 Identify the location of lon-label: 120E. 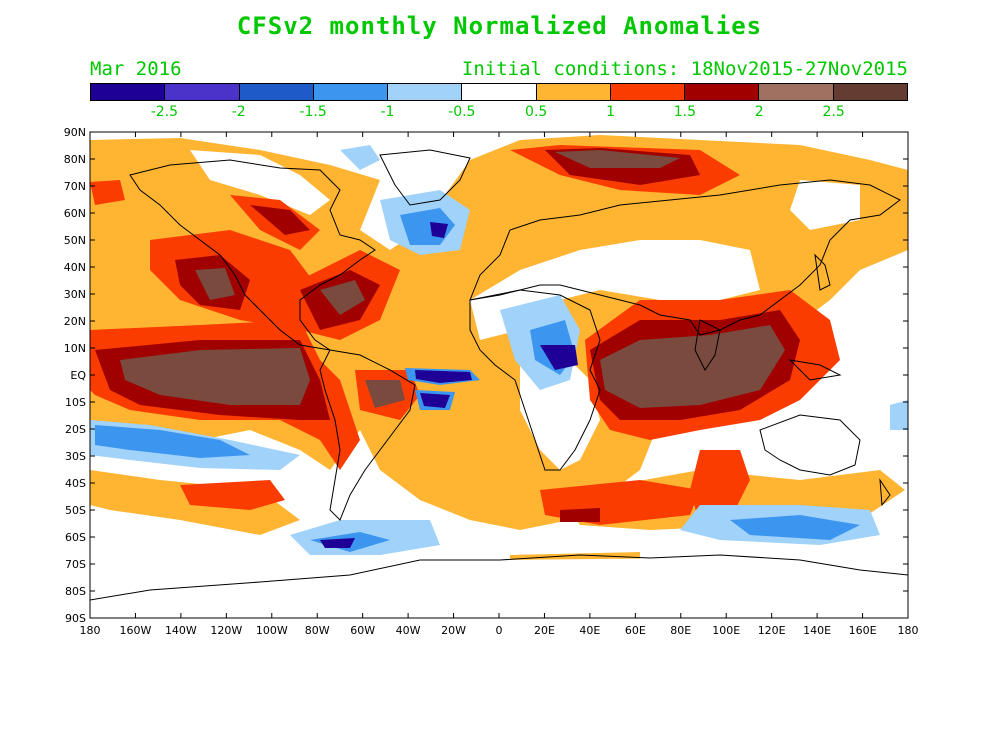
(772, 630).